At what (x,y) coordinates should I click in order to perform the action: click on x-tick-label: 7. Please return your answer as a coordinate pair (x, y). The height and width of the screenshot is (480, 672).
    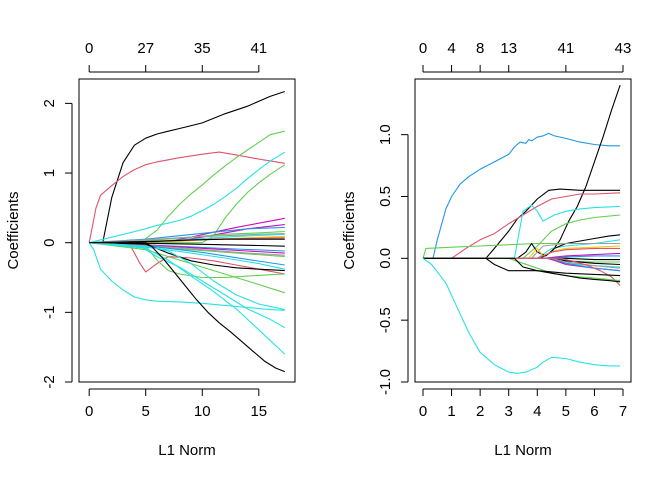
    Looking at the image, I should click on (623, 411).